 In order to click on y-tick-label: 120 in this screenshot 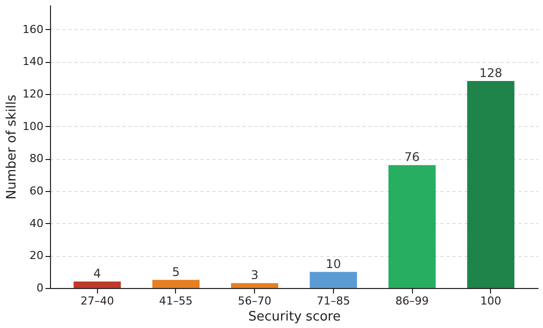, I will do `click(33, 93)`.